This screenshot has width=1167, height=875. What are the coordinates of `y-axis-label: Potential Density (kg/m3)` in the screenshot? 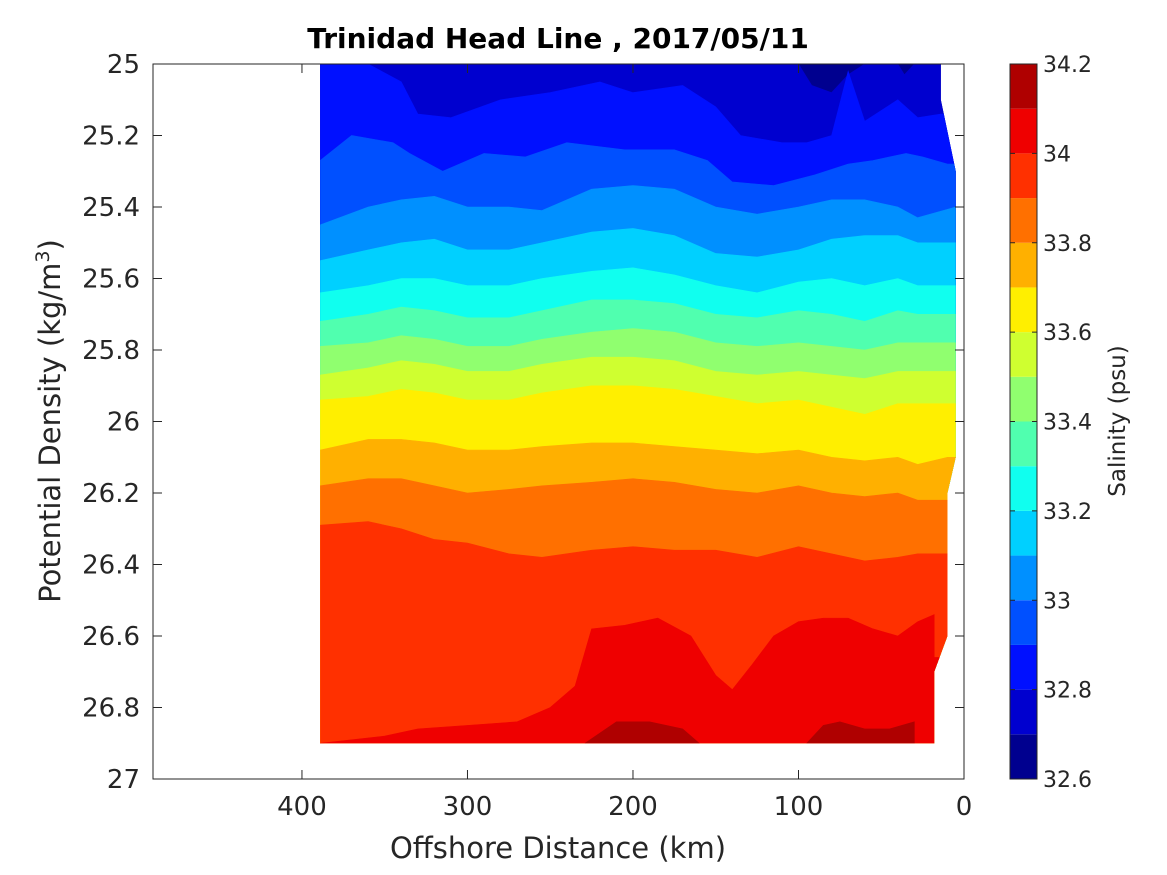 It's located at (49, 421).